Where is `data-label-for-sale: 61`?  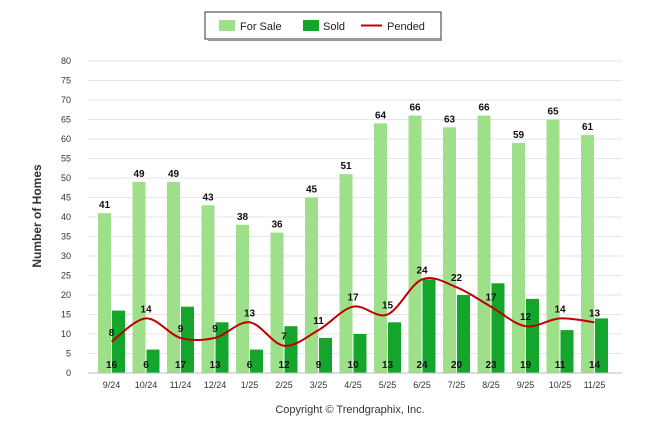 data-label-for-sale: 61 is located at coordinates (588, 127).